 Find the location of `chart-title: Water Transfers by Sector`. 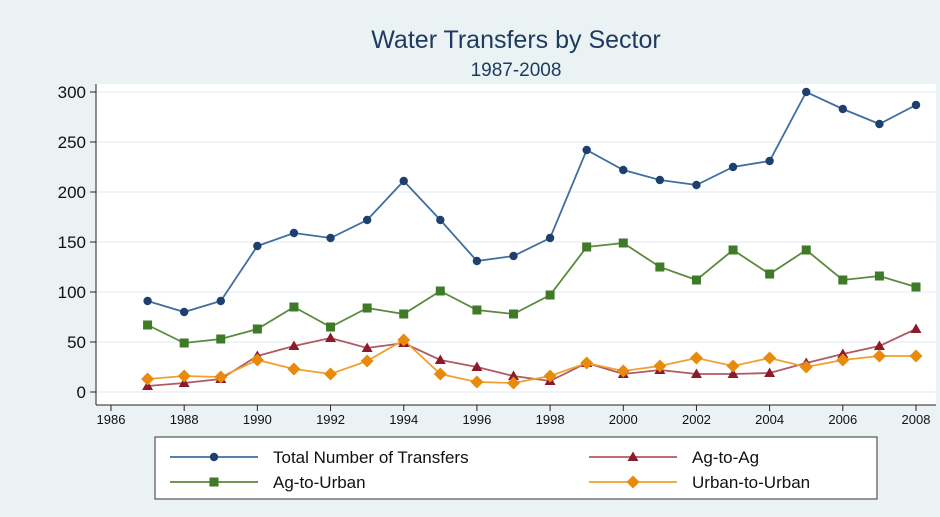

chart-title: Water Transfers by Sector is located at coordinates (515, 40).